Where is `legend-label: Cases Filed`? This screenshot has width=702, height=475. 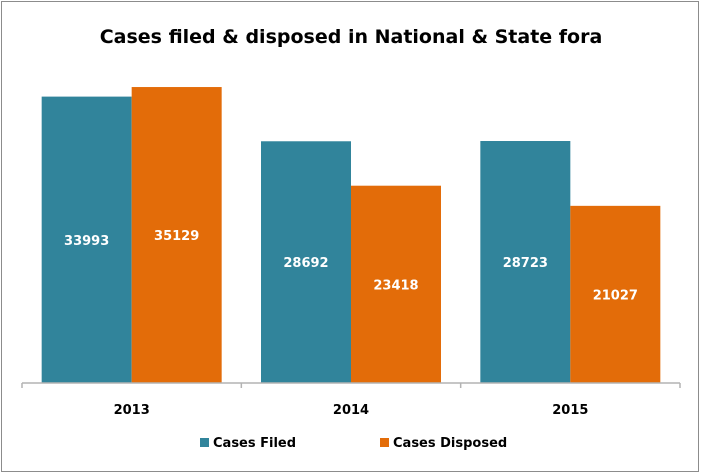
legend-label: Cases Filed is located at coordinates (254, 443).